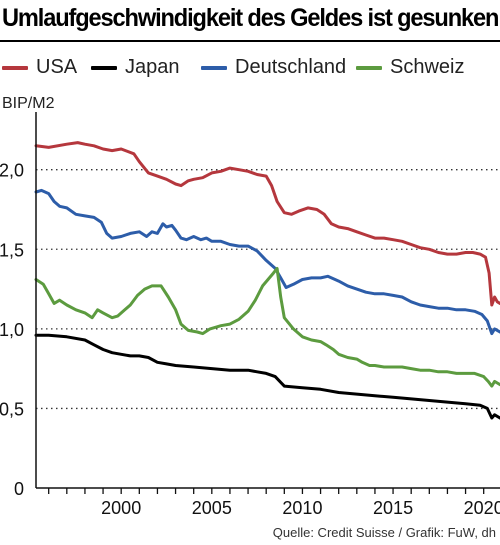 The width and height of the screenshot is (500, 545). Describe the element at coordinates (15, 67) in the screenshot. I see `legend-swatch-usa` at that location.